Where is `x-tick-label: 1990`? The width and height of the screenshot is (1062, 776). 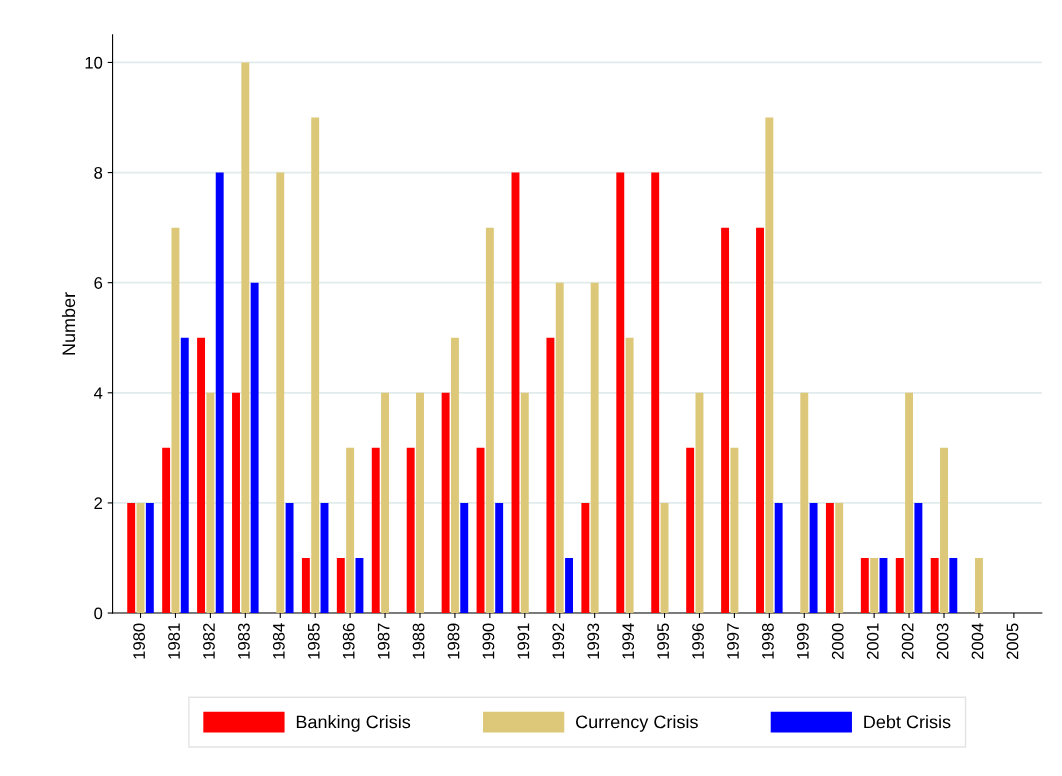
x-tick-label: 1990 is located at coordinates (488, 641).